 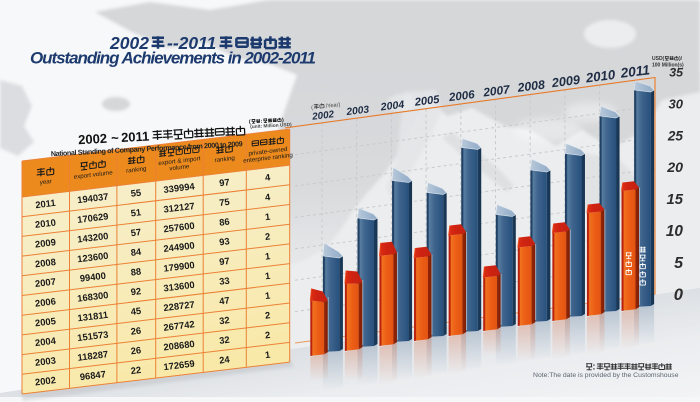 I want to click on svg-text: 172659, so click(x=179, y=365).